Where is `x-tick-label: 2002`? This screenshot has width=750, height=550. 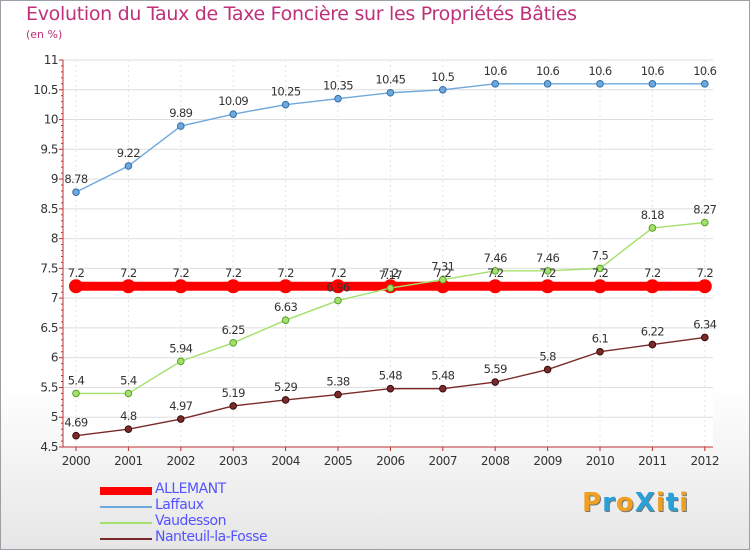
x-tick-label: 2002 is located at coordinates (181, 461).